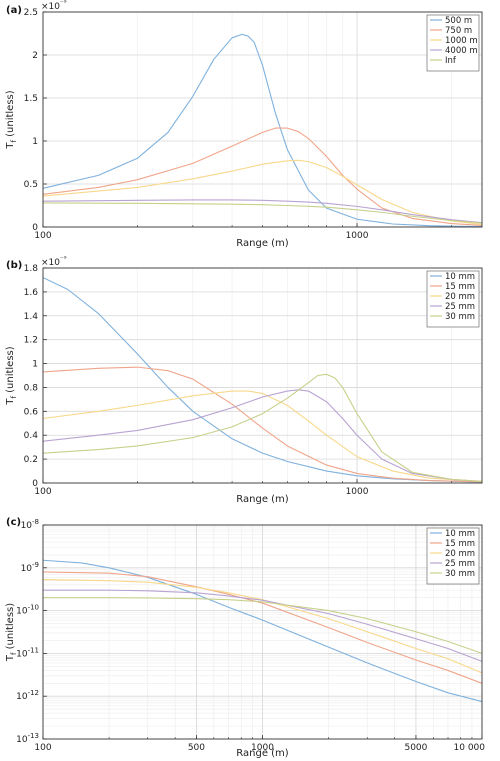  I want to click on legend-entry: Inf, so click(451, 61).